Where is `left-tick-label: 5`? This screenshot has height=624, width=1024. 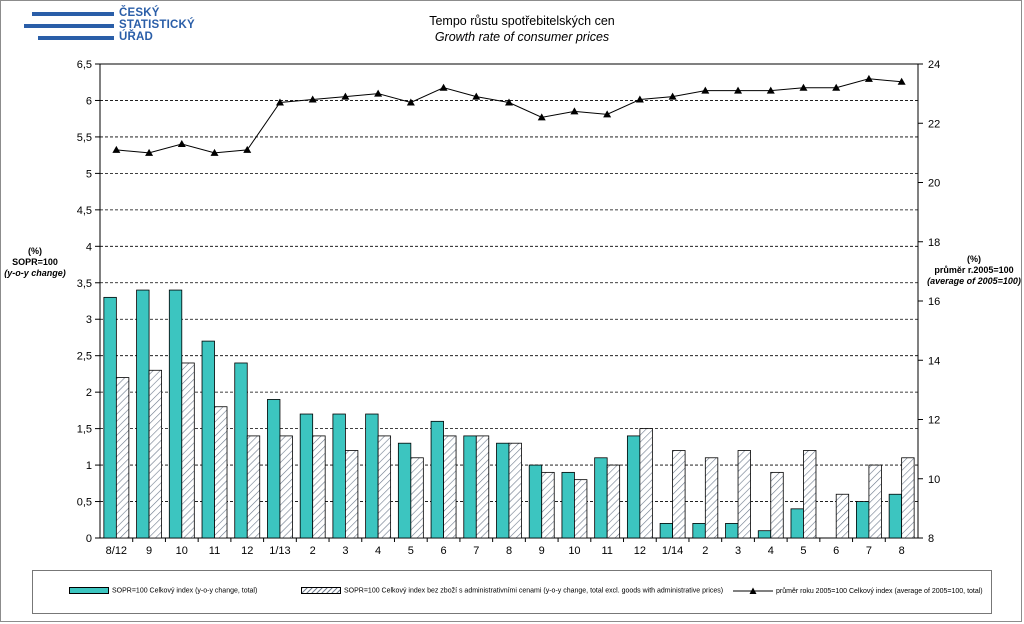
left-tick-label: 5 is located at coordinates (89, 174).